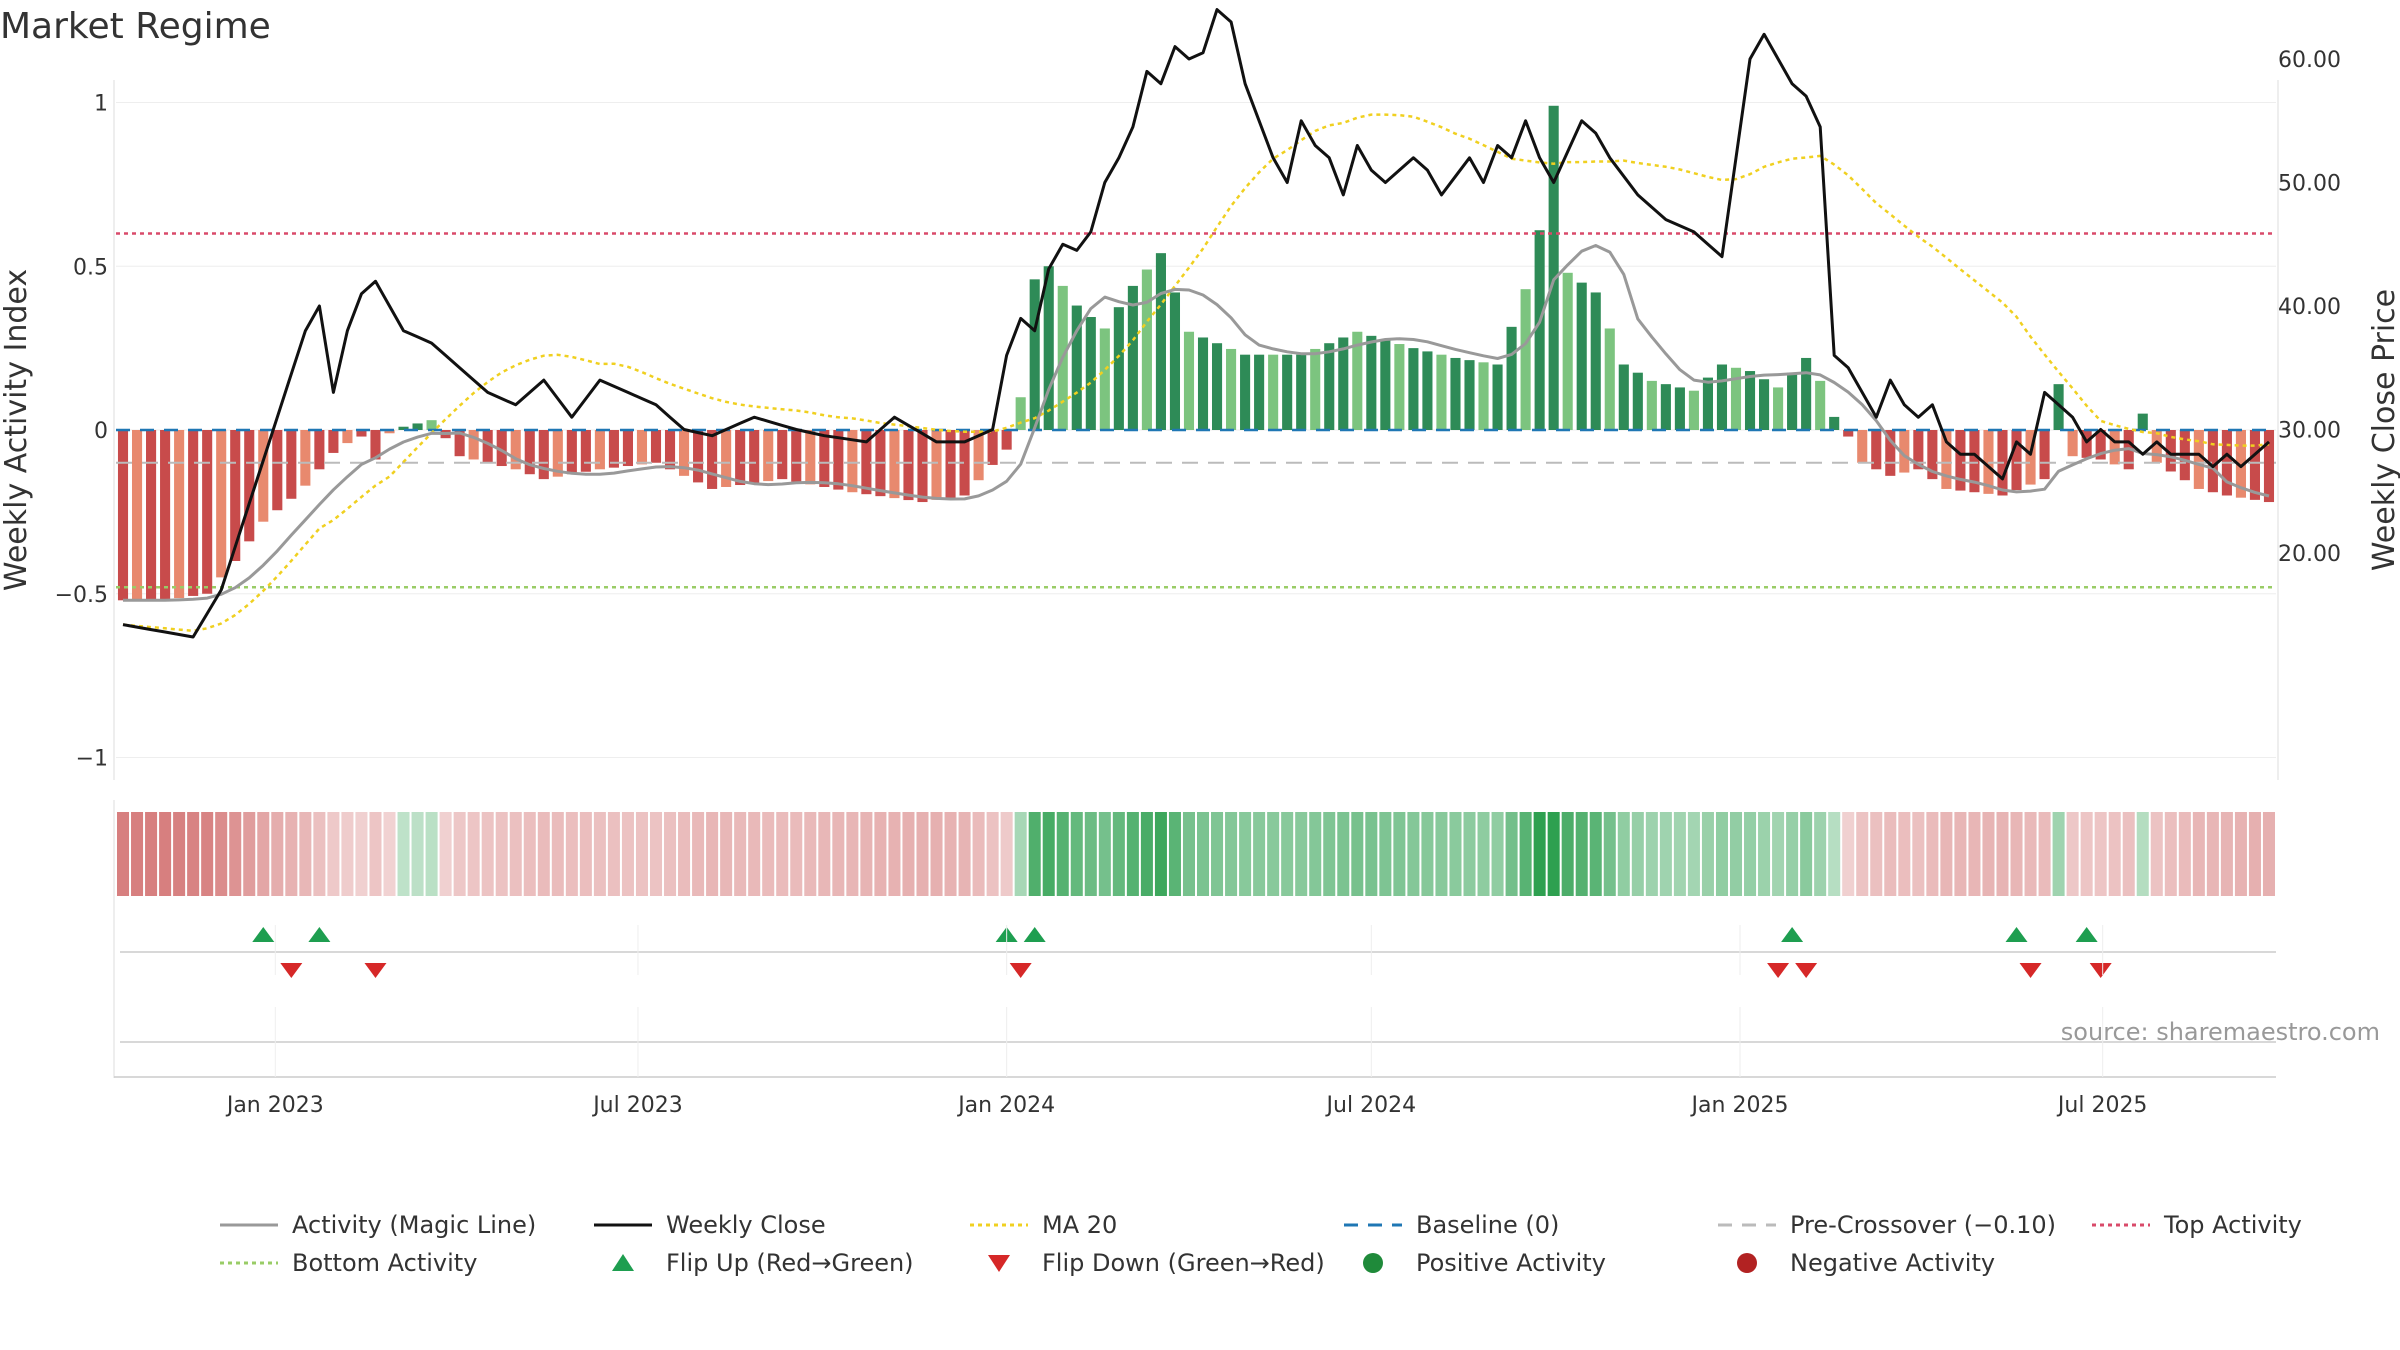 The width and height of the screenshot is (2400, 1350). What do you see at coordinates (2309, 431) in the screenshot?
I see `y-right-tick-label: 30.00` at bounding box center [2309, 431].